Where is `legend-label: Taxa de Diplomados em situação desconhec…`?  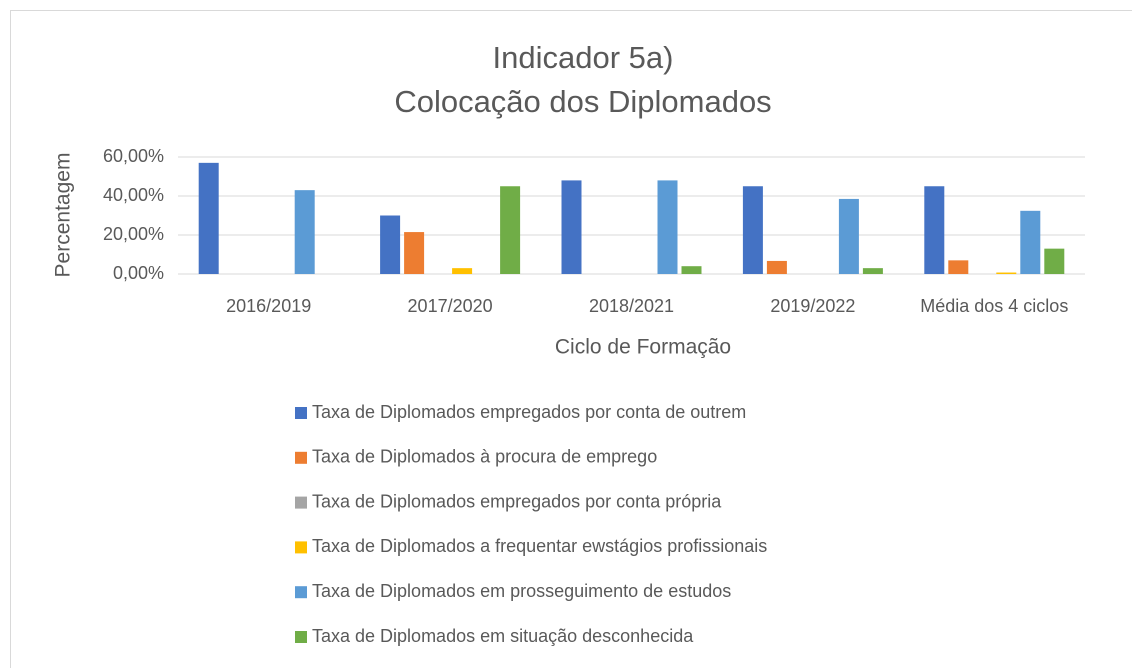 legend-label: Taxa de Diplomados em situação desconhec… is located at coordinates (503, 636).